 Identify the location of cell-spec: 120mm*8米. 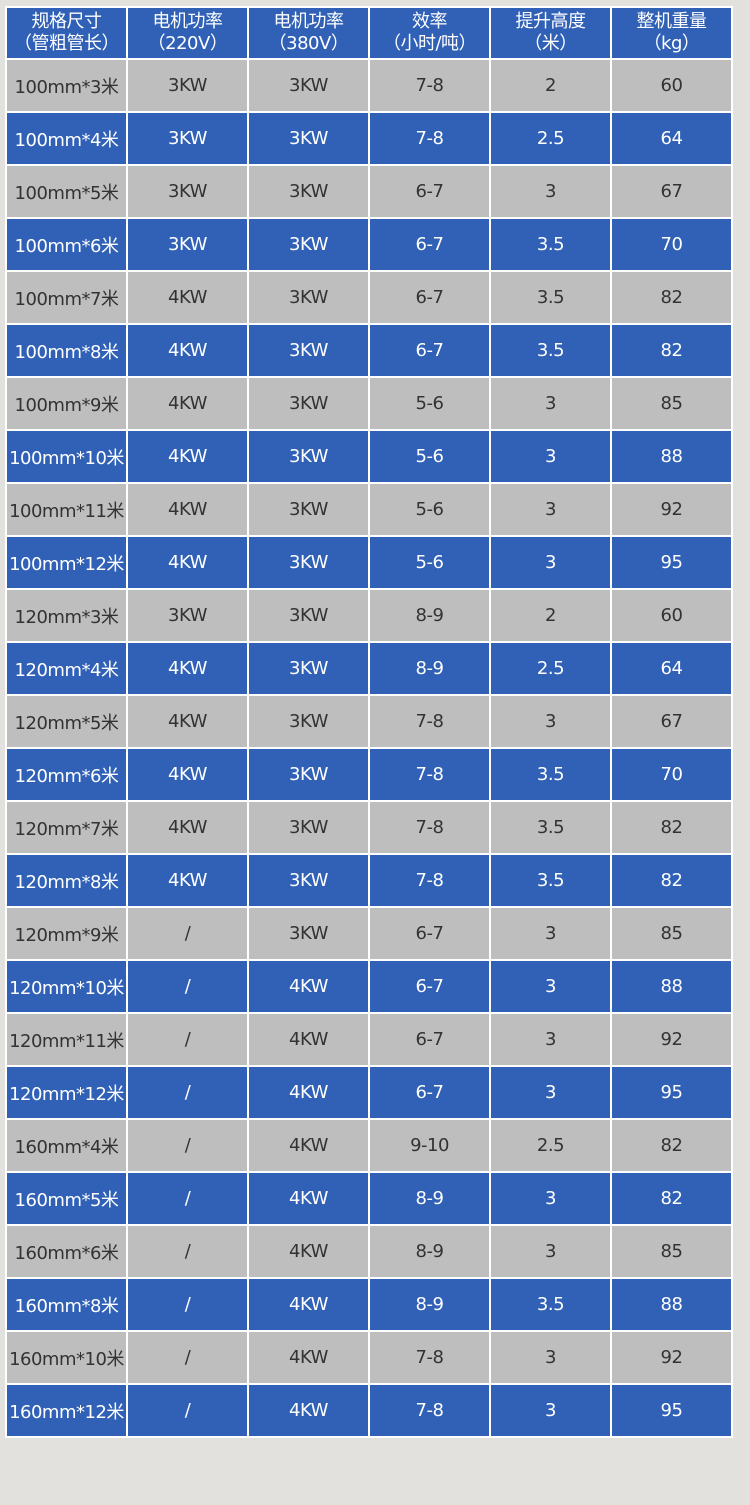
(66, 880).